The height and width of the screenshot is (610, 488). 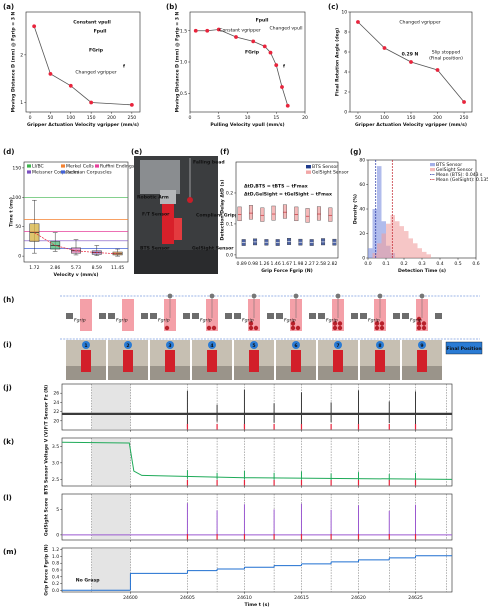 What do you see at coordinates (47, 570) in the screenshot?
I see `y-axis-label: Grip Force Fgrip (N)` at bounding box center [47, 570].